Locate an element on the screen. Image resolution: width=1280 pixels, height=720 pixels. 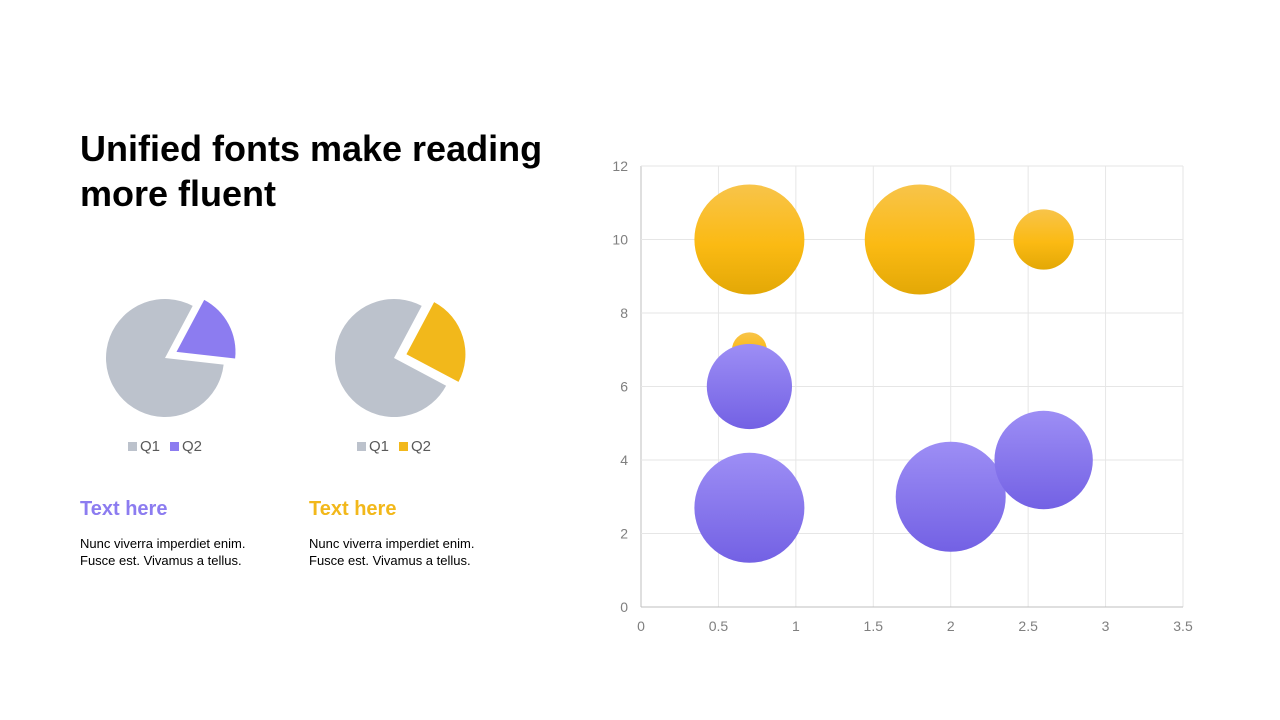
x-tick-label: 1 is located at coordinates (796, 626).